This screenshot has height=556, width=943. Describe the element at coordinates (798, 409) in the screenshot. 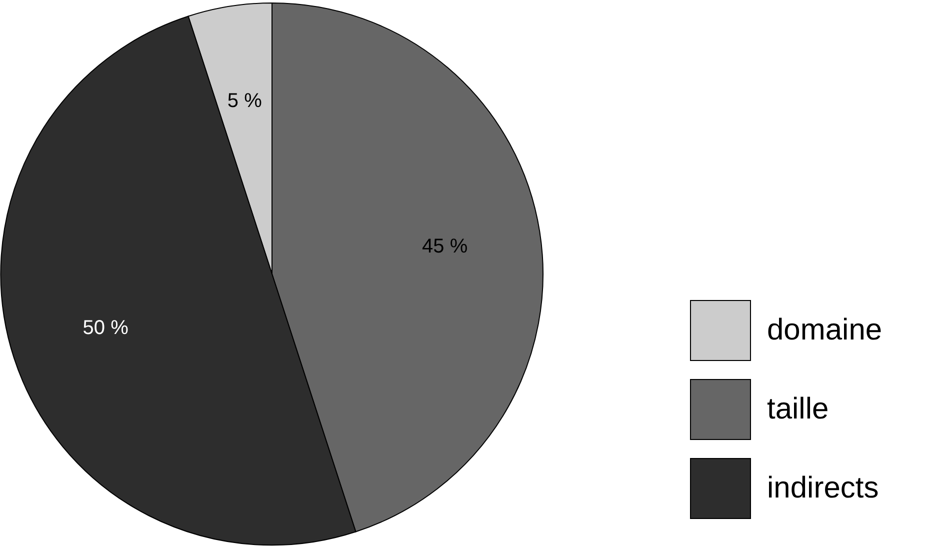

I see `legend-label: taille` at that location.